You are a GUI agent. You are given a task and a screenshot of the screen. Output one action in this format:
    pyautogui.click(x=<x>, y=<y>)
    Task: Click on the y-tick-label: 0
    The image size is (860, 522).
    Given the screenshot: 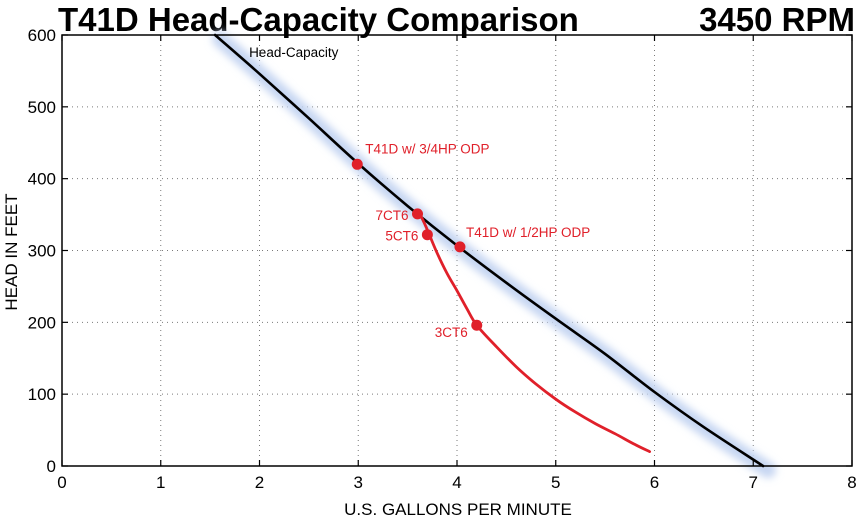 What is the action you would take?
    pyautogui.click(x=51, y=466)
    